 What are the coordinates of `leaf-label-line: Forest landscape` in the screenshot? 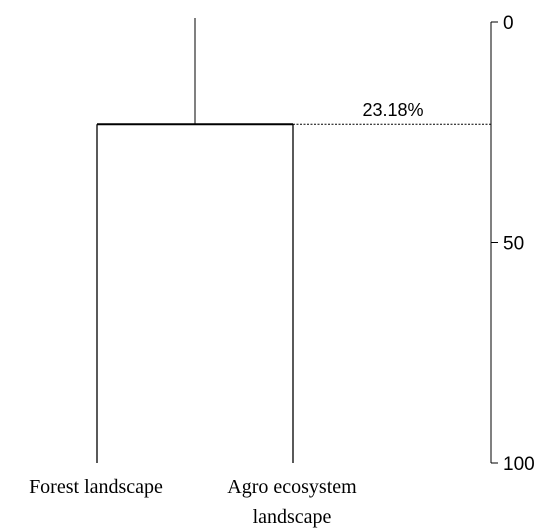 It's located at (96, 487).